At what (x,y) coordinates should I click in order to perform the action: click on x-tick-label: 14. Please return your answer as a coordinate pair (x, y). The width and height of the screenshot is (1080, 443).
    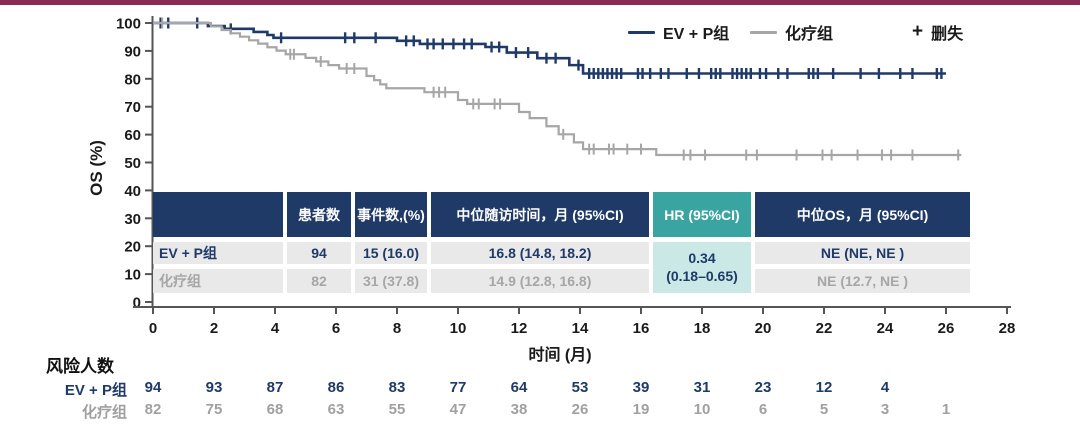
    Looking at the image, I should click on (580, 328).